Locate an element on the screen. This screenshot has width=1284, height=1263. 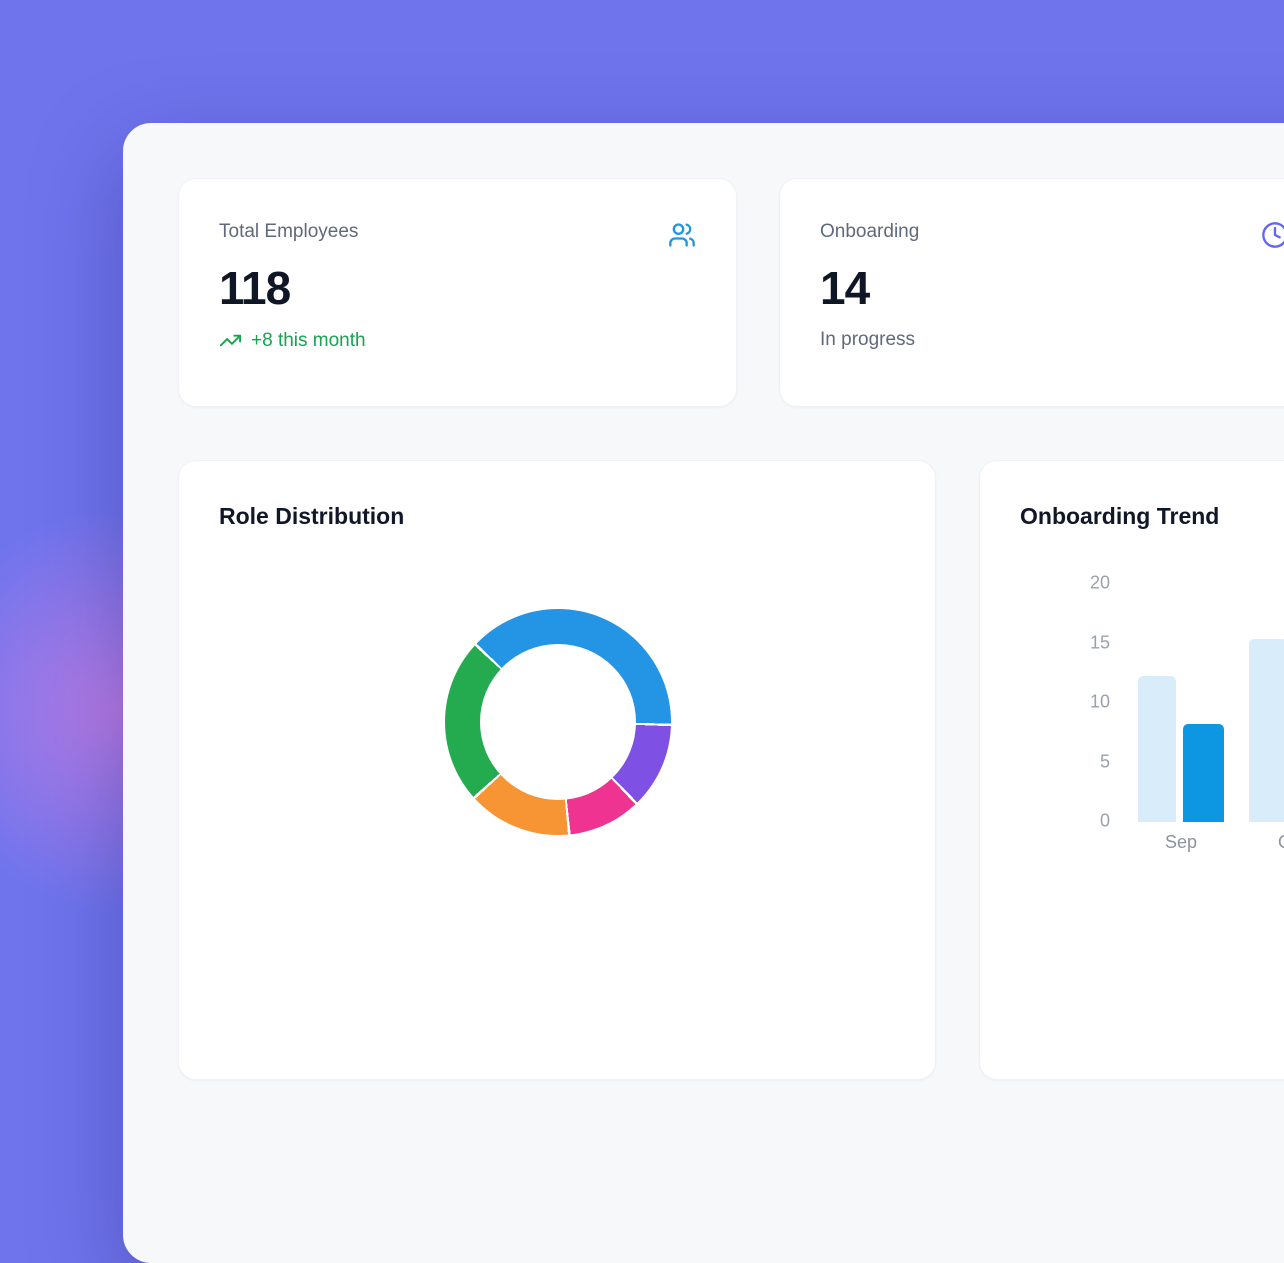
y-axis-tick: 20 is located at coordinates (1099, 582).